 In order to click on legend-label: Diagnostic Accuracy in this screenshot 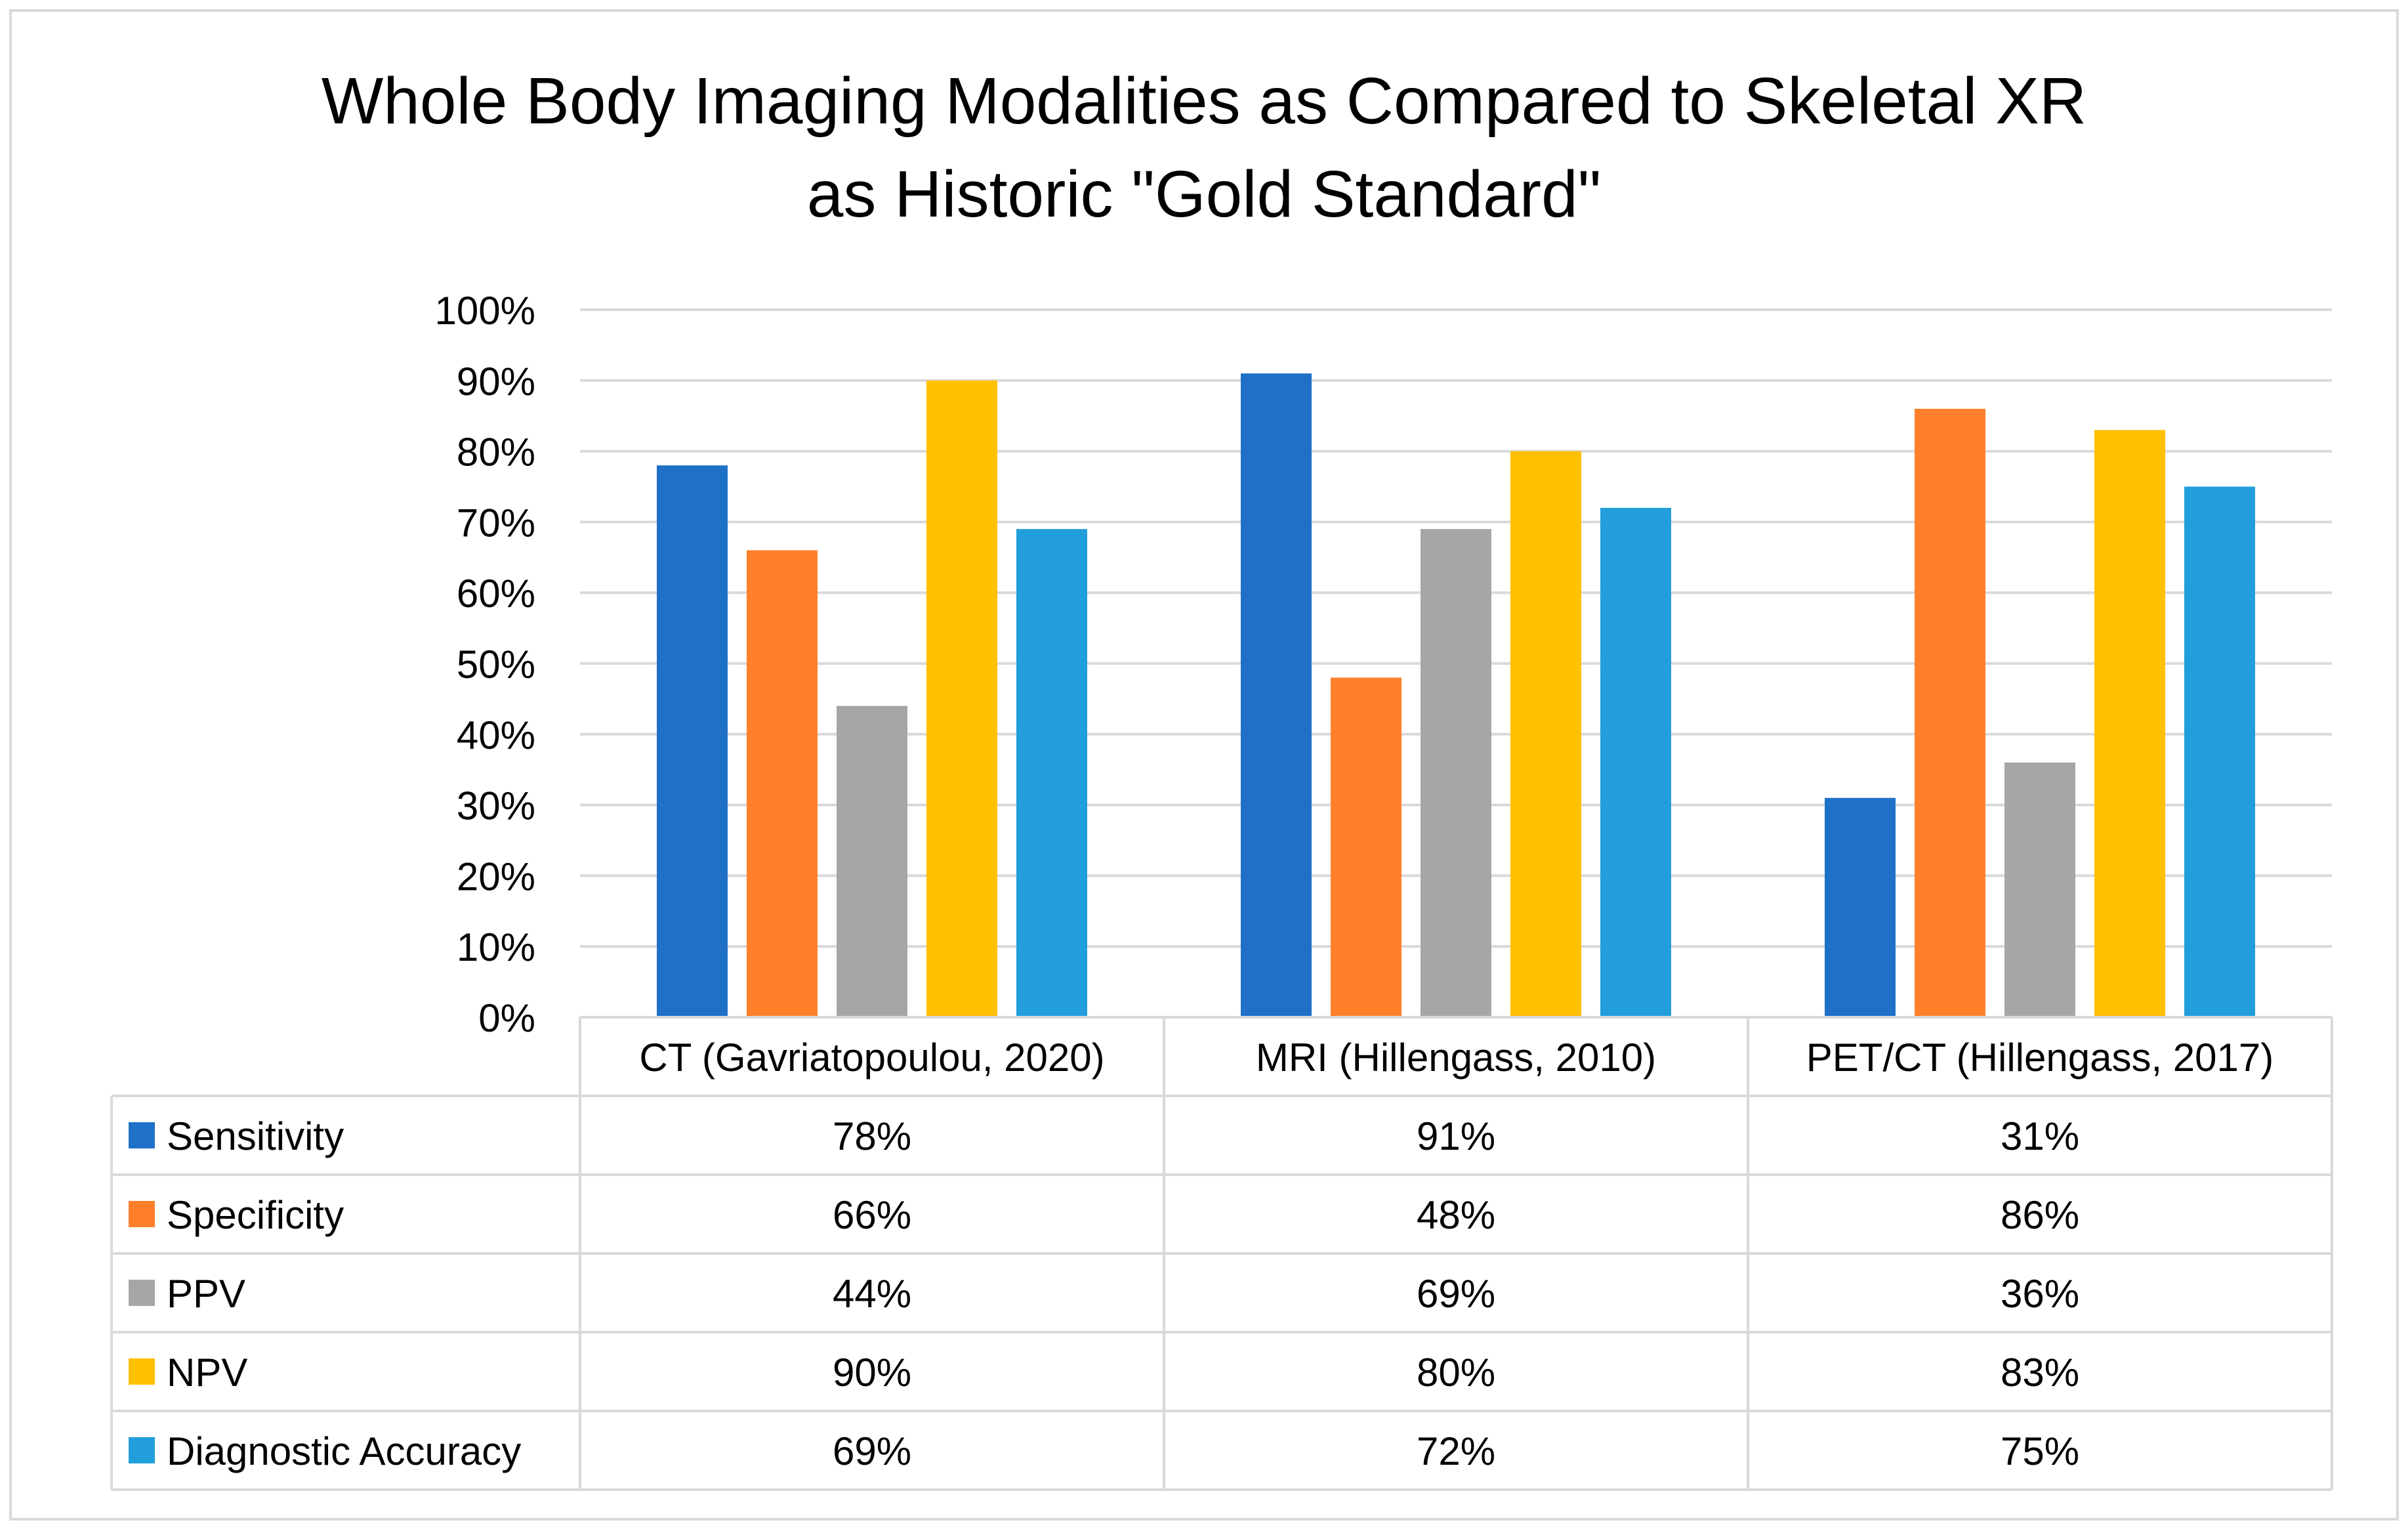, I will do `click(344, 1451)`.